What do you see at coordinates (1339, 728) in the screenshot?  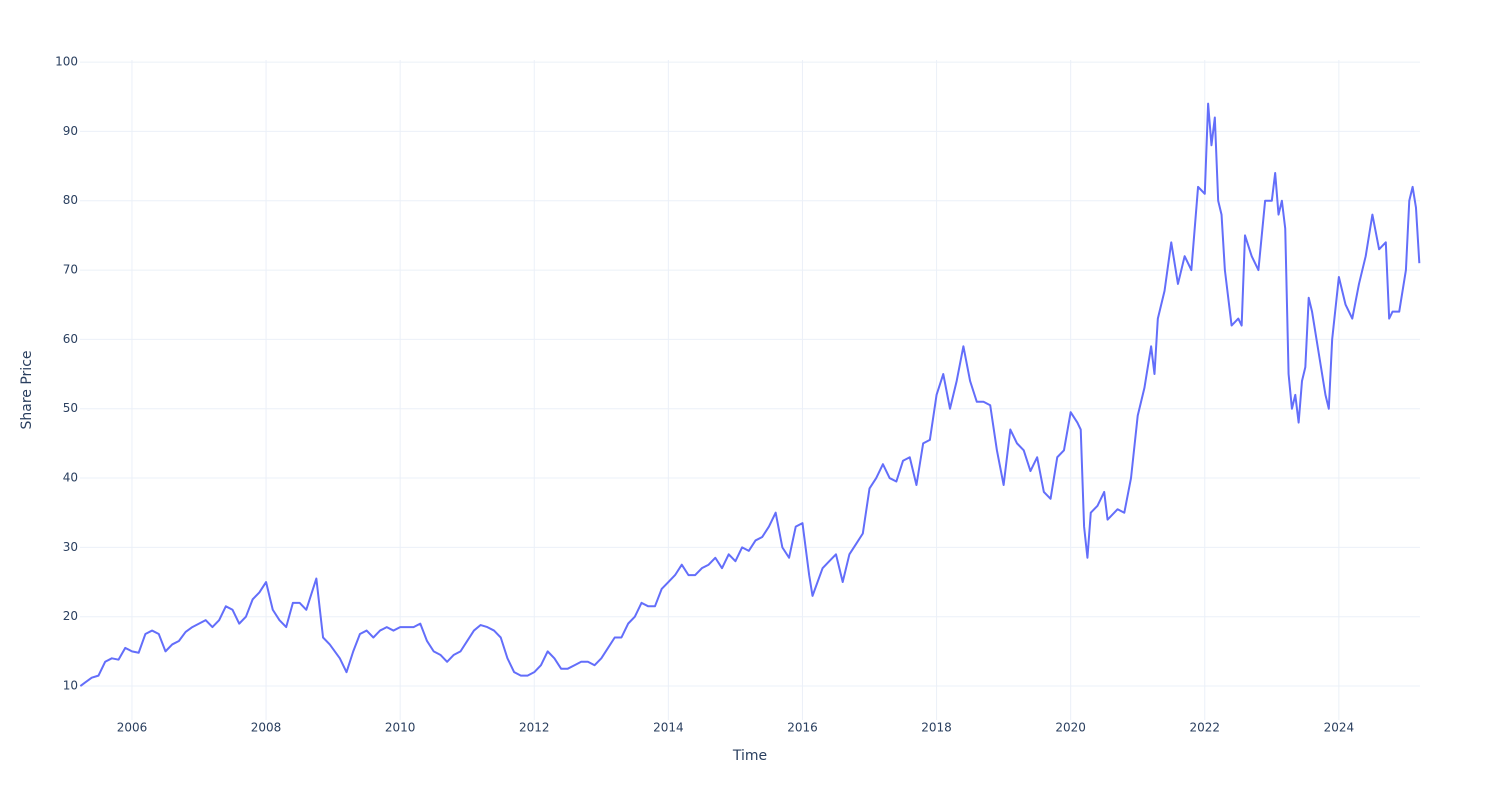 I see `x-tick-label: 2024` at bounding box center [1339, 728].